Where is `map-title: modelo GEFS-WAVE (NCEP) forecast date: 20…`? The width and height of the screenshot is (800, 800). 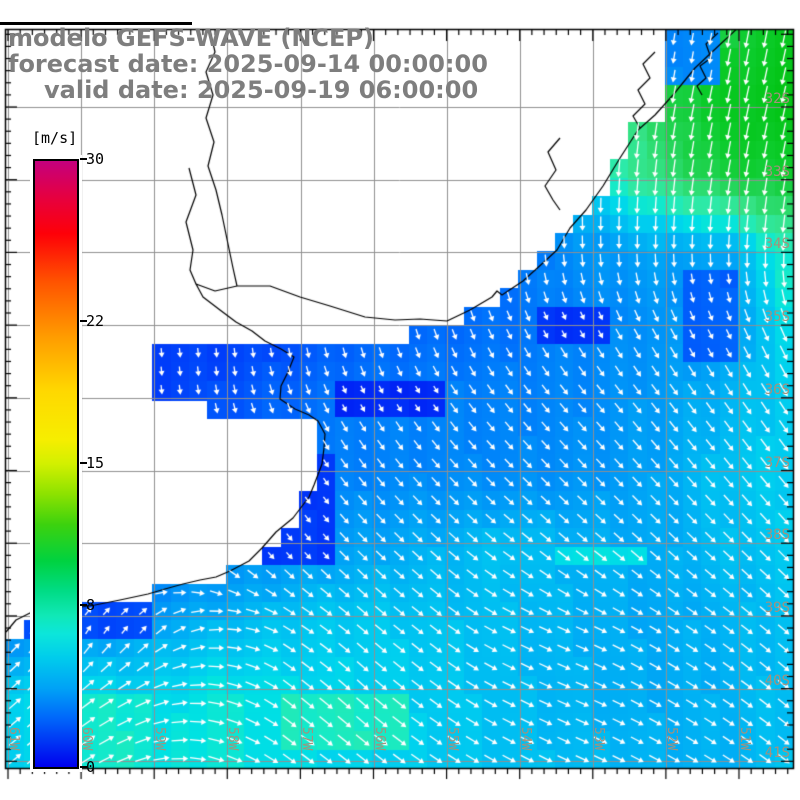
map-title: modelo GEFS-WAVE (NCEP) forecast date: 20… is located at coordinates (248, 64).